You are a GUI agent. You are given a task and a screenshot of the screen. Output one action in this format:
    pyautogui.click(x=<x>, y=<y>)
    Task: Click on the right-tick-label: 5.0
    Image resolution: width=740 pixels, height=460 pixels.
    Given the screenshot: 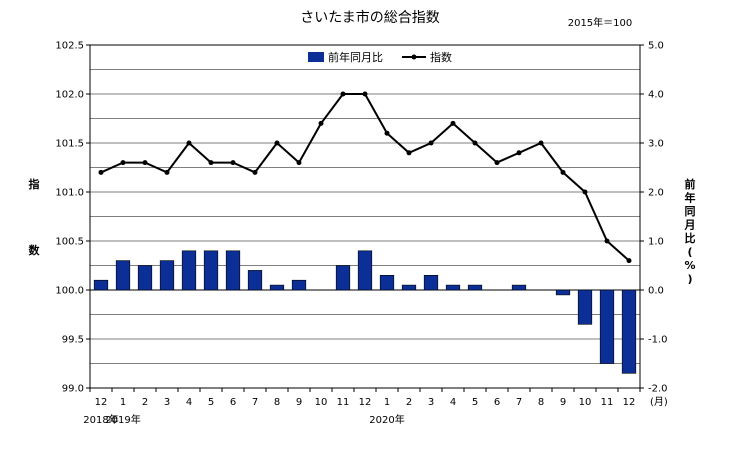 What is the action you would take?
    pyautogui.click(x=656, y=46)
    